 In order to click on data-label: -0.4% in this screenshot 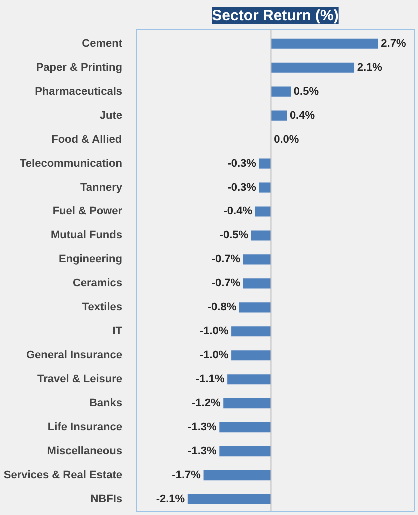, I will do `click(238, 212)`.